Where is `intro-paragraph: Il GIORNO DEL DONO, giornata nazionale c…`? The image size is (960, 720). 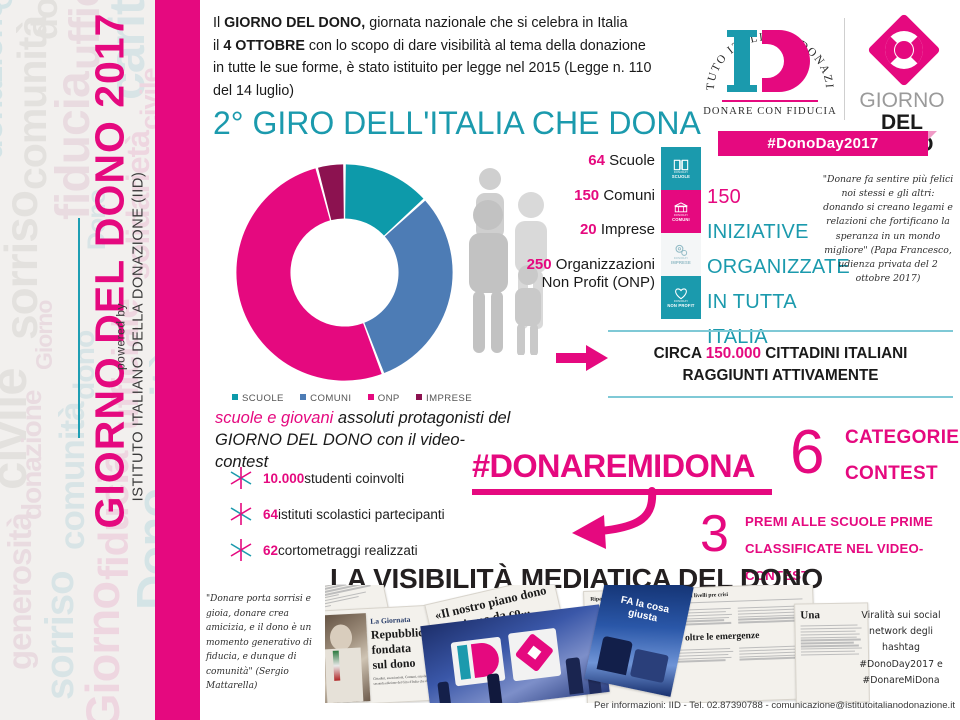 intro-paragraph: Il GIORNO DEL DONO, giornata nazionale c… is located at coordinates (453, 57).